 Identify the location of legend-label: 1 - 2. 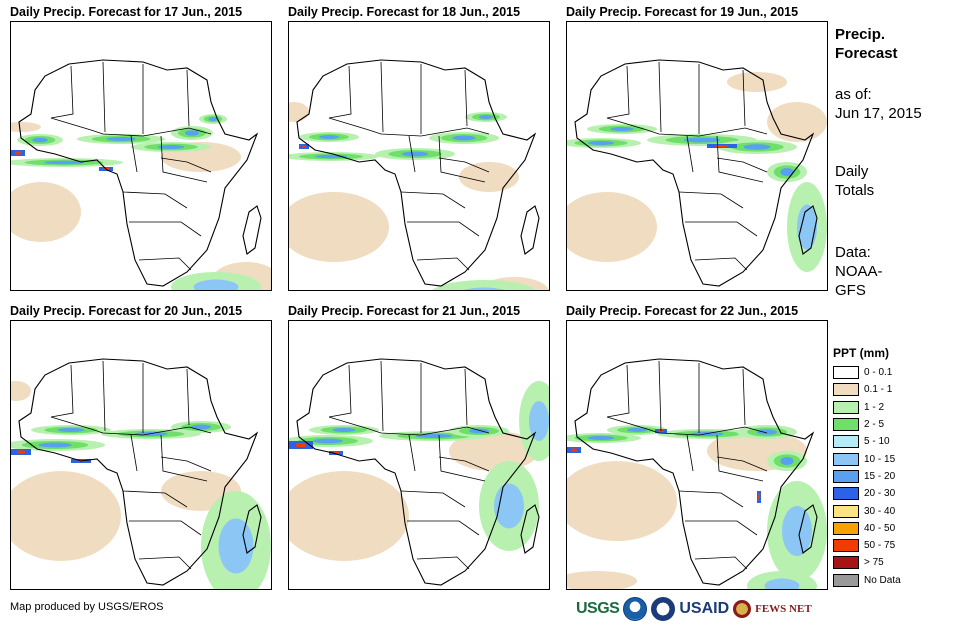
(874, 407).